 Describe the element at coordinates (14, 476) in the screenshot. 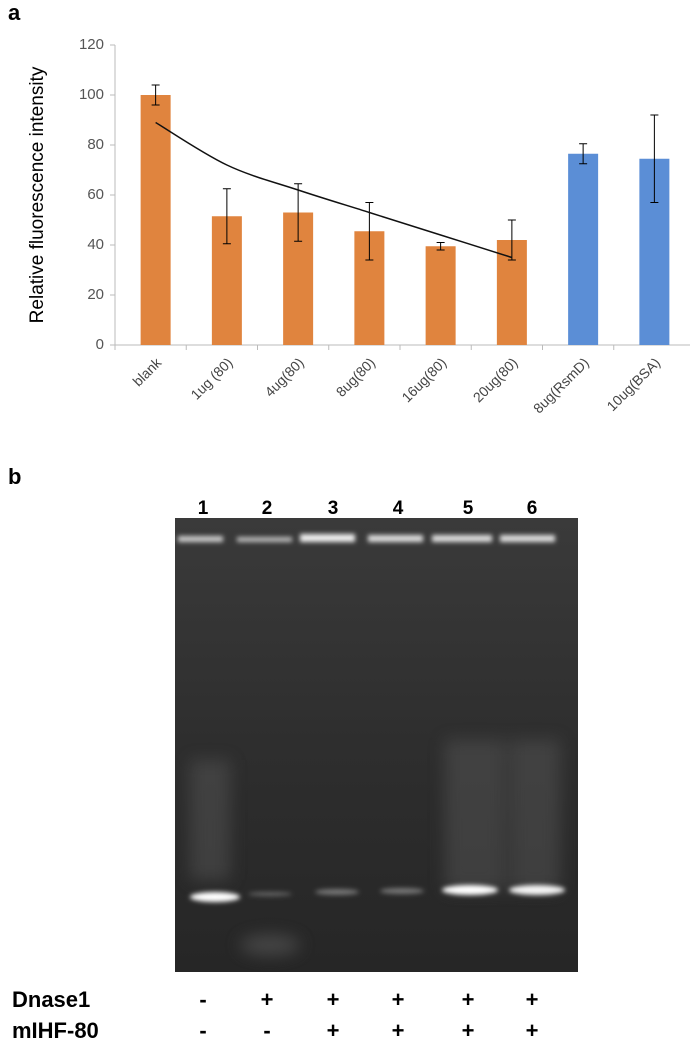

I see `panel-label: b` at that location.